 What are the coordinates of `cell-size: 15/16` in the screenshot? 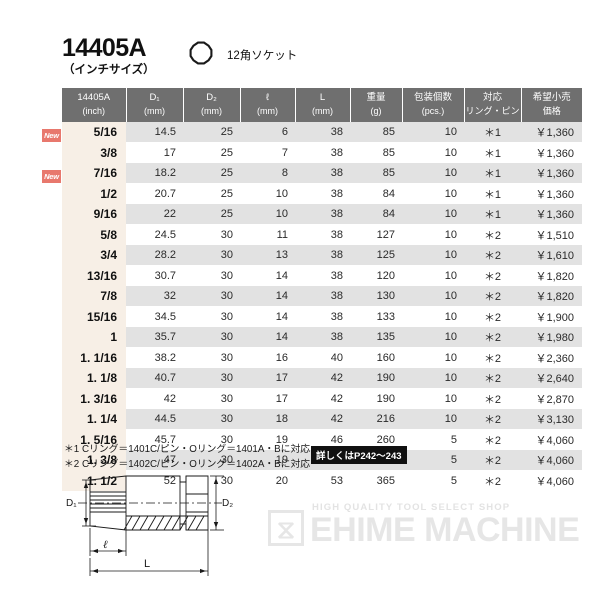 It's located at (94, 316).